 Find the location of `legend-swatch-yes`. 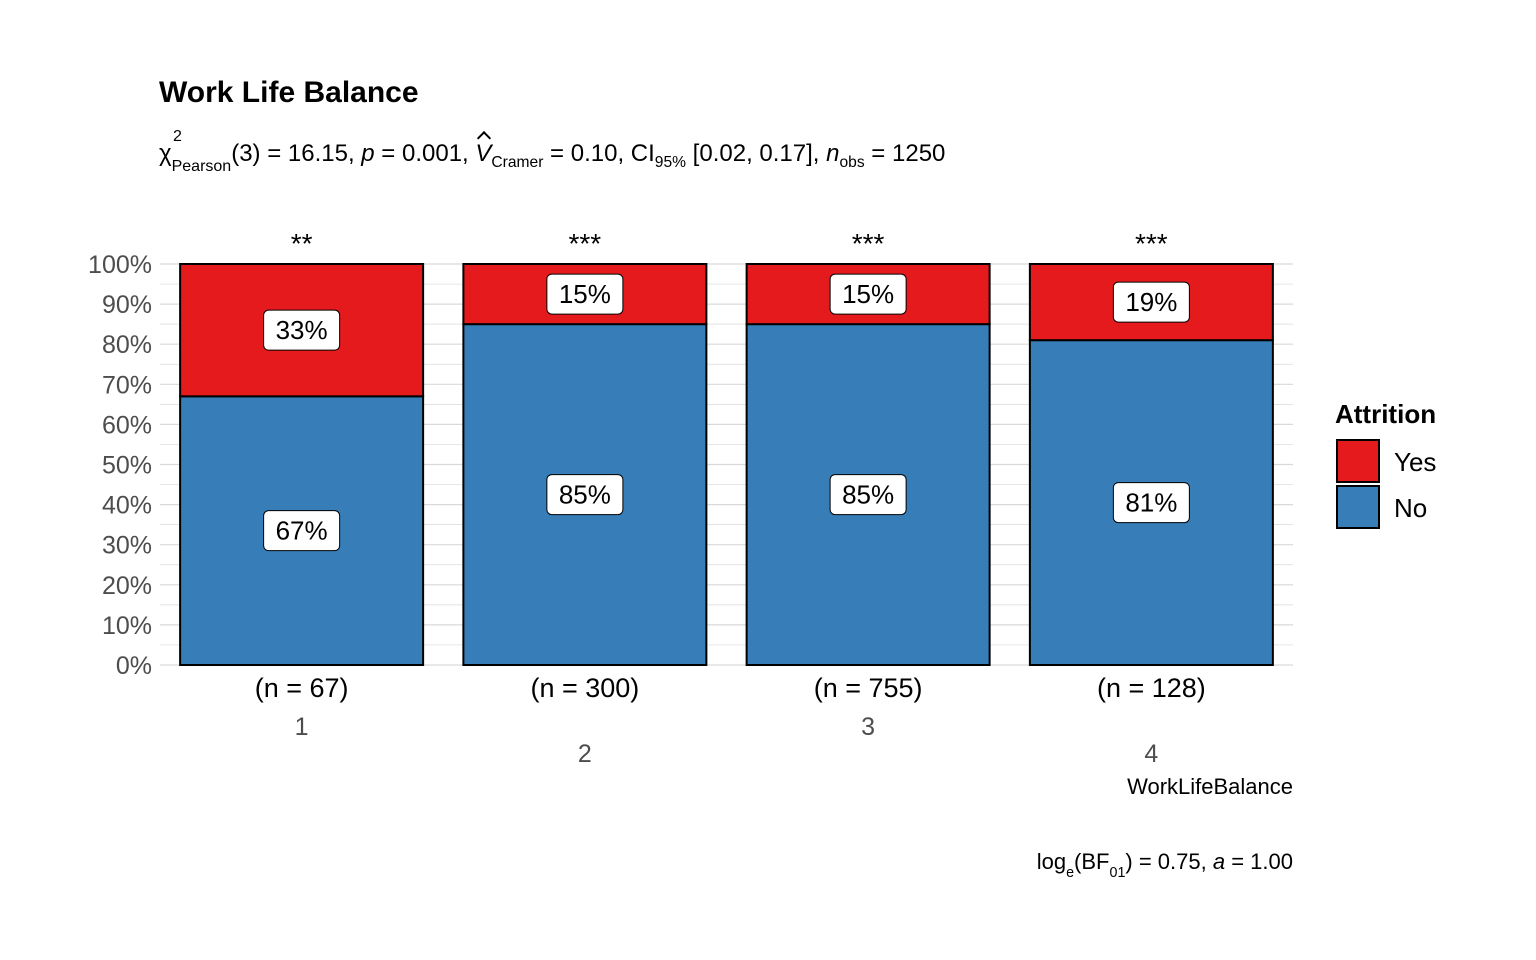

legend-swatch-yes is located at coordinates (1358, 461).